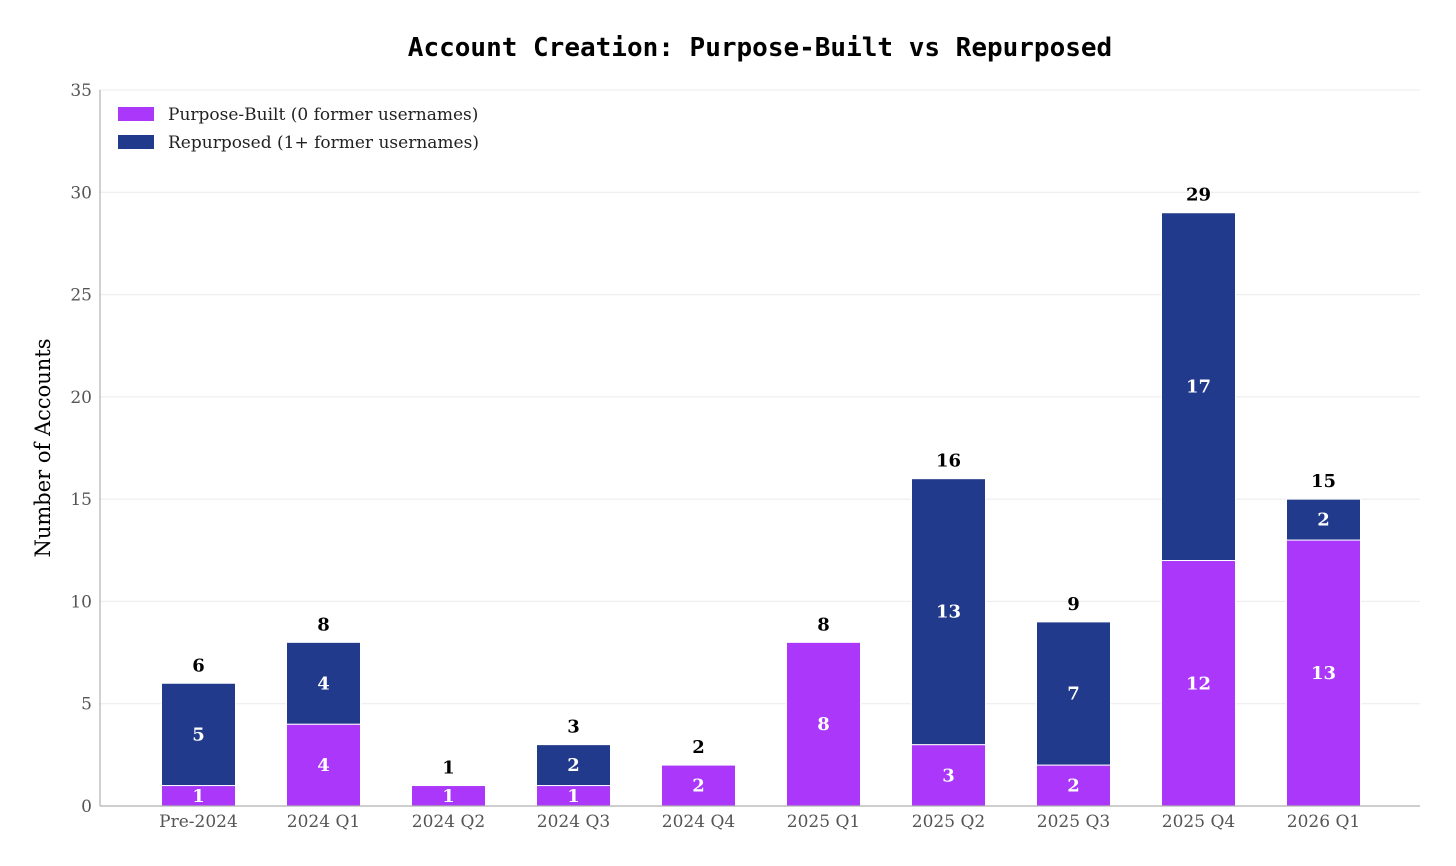 The image size is (1456, 866). What do you see at coordinates (136, 142) in the screenshot?
I see `legend-swatch-repurposed` at bounding box center [136, 142].